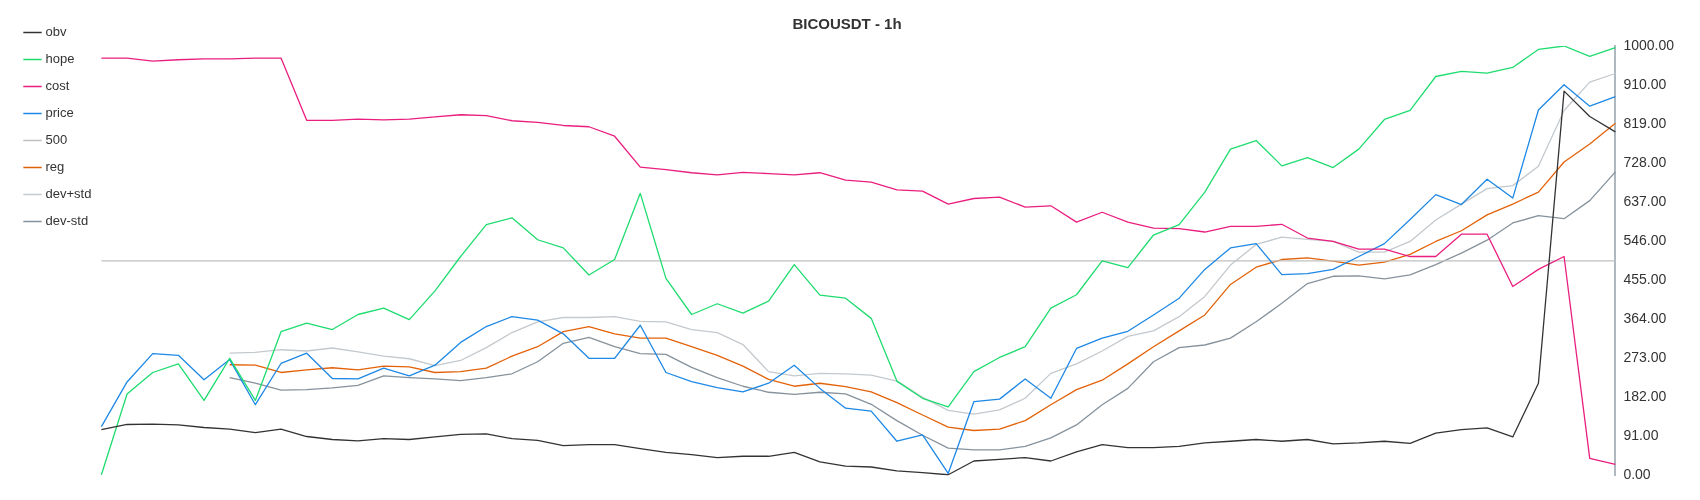 Image resolution: width=1700 pixels, height=500 pixels. I want to click on y-tick-label: 455.00, so click(1645, 278).